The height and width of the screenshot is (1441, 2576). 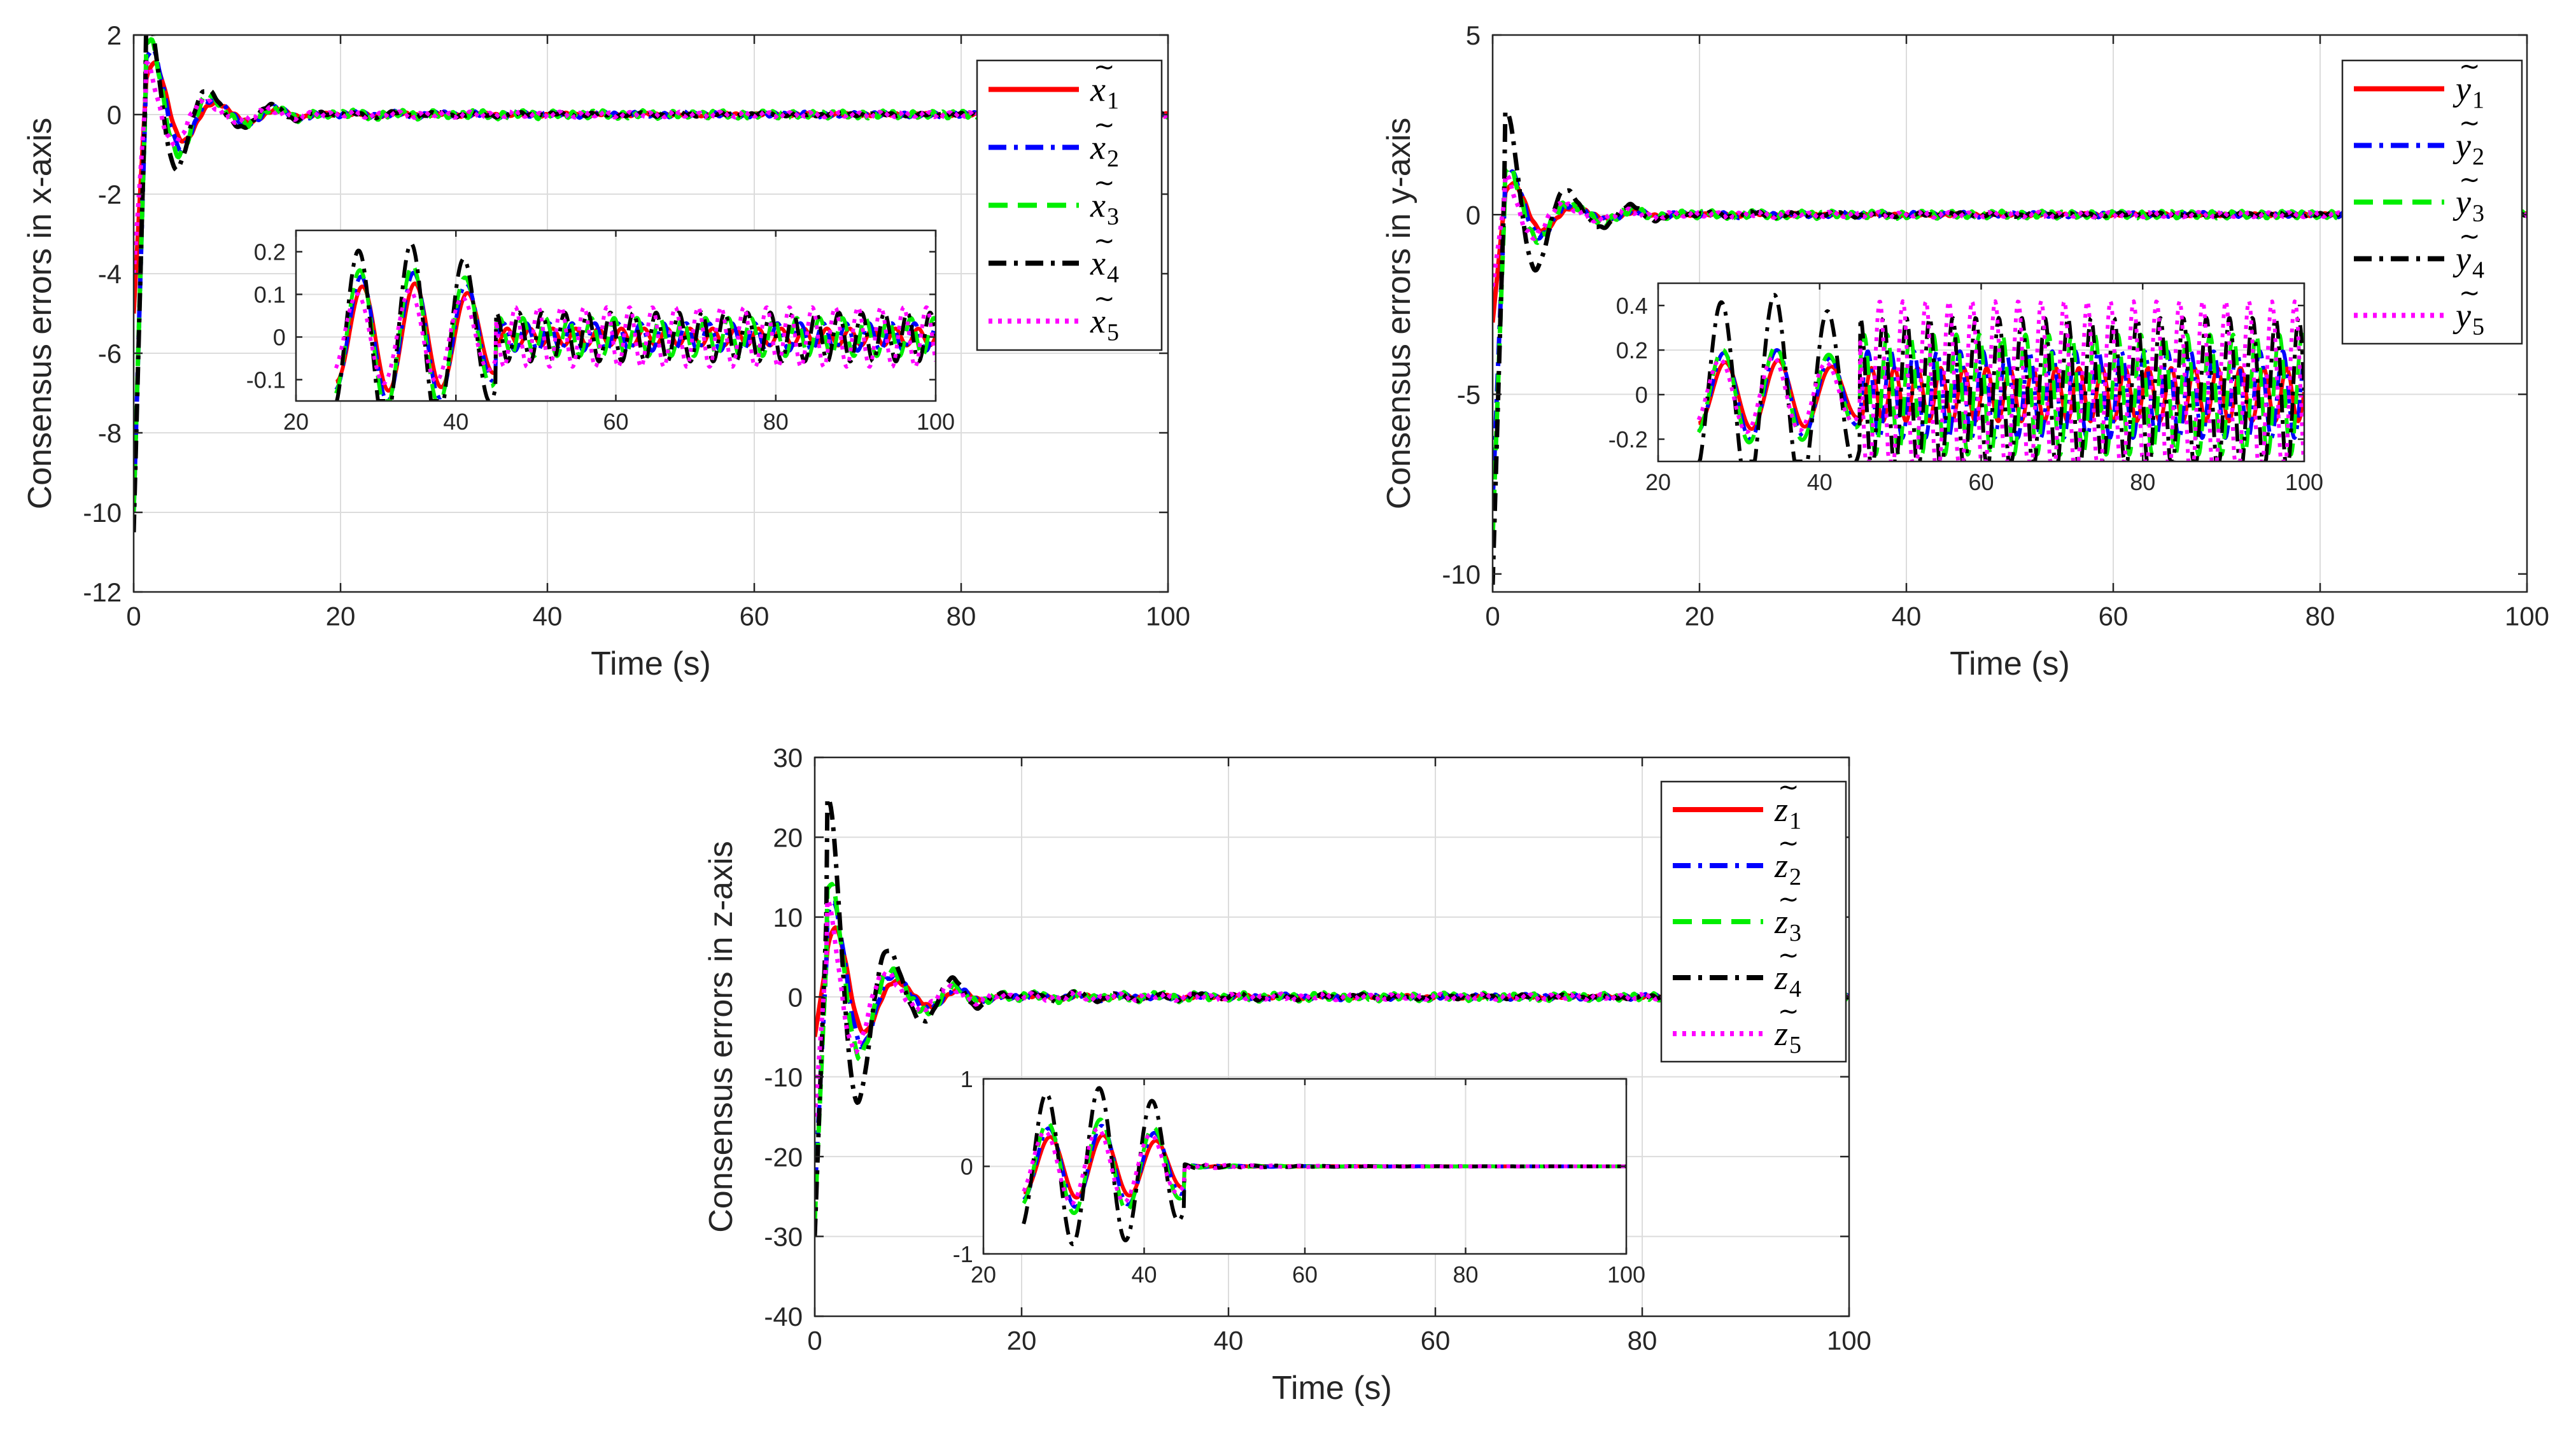 What do you see at coordinates (280, 337) in the screenshot?
I see `inset-x-ytick-label: 0` at bounding box center [280, 337].